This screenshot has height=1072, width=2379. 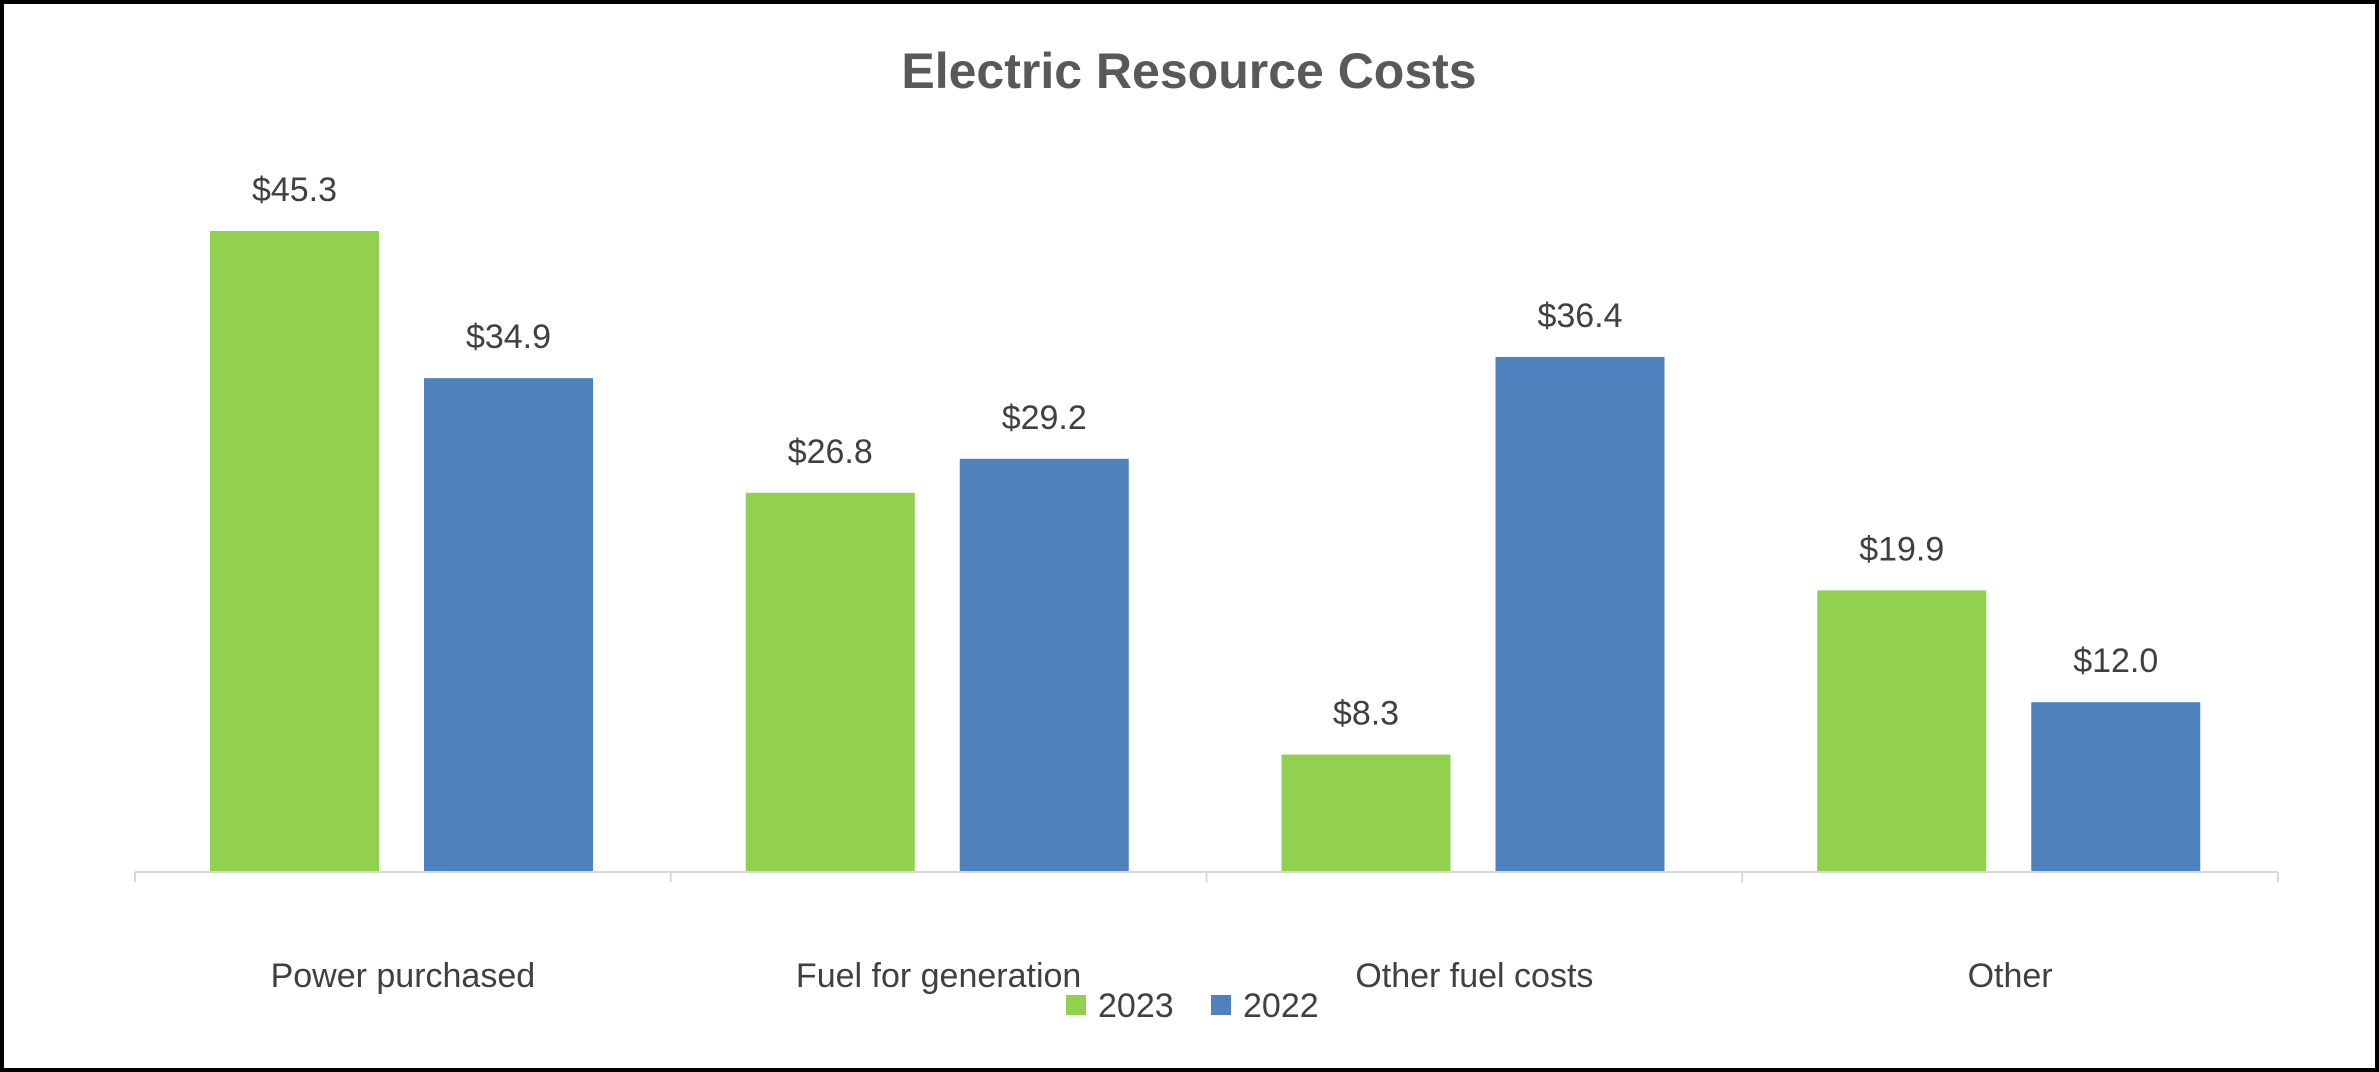 What do you see at coordinates (1192, 1006) in the screenshot?
I see `legend: 2023 2022` at bounding box center [1192, 1006].